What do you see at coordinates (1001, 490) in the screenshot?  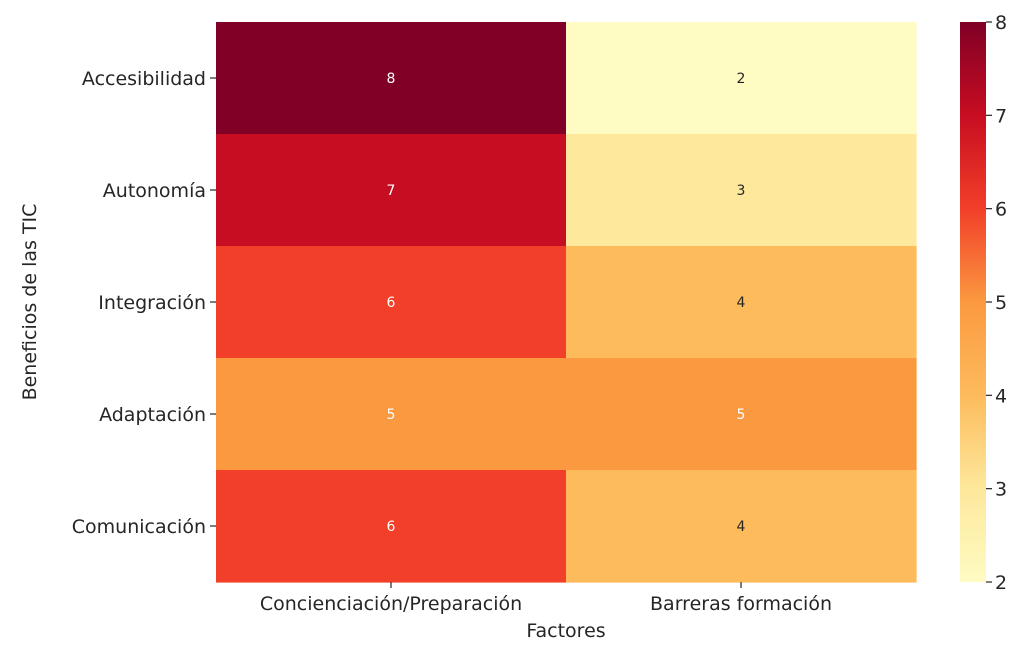 I see `colorbar-tick-label: 3` at bounding box center [1001, 490].